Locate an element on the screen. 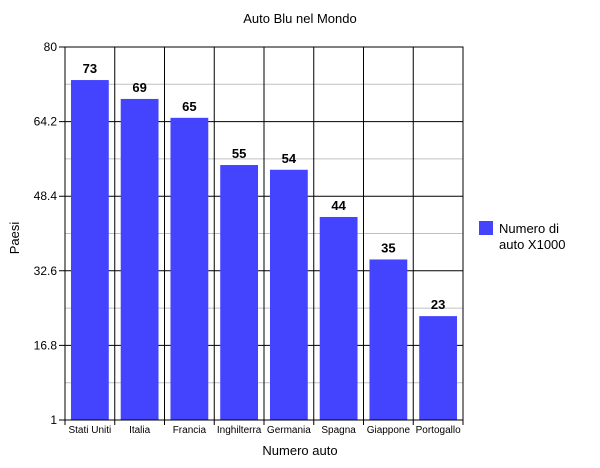  data-label: 73 is located at coordinates (90, 68).